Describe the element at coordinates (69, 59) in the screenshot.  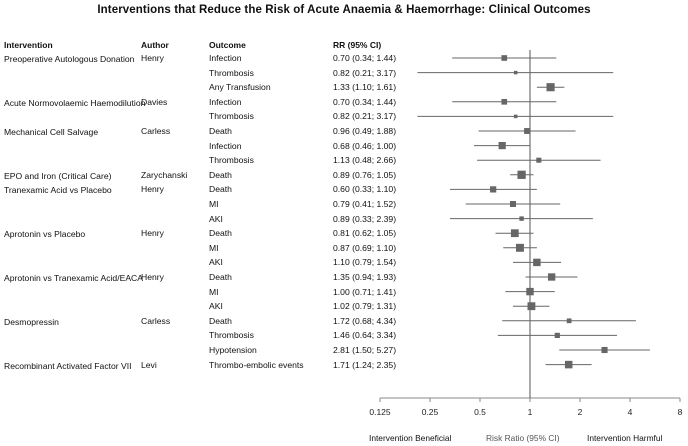
I see `intervention-label: Preoperative Autologous Donation` at that location.